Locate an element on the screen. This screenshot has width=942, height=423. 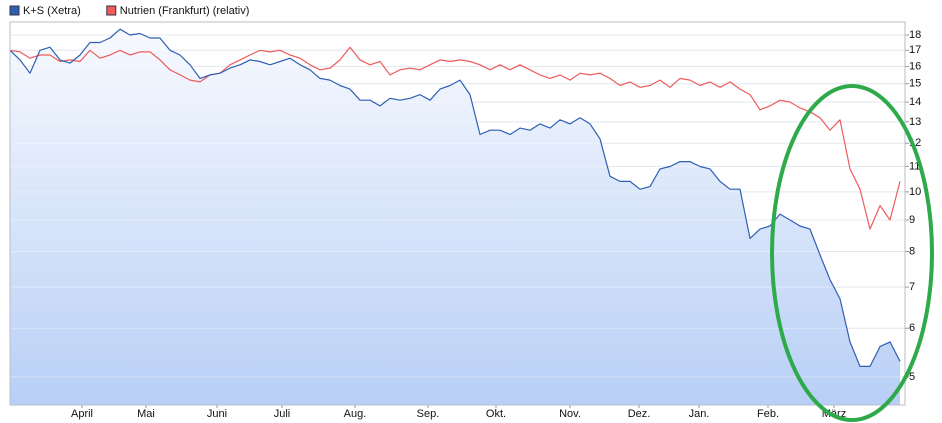
y-tick-label: 5 is located at coordinates (912, 377).